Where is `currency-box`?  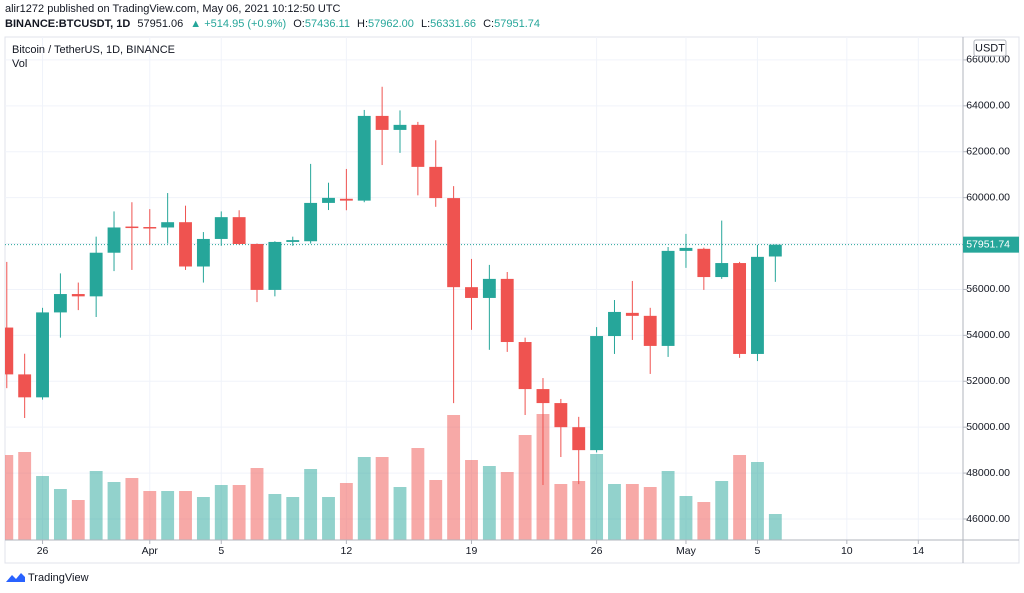
currency-box is located at coordinates (990, 48).